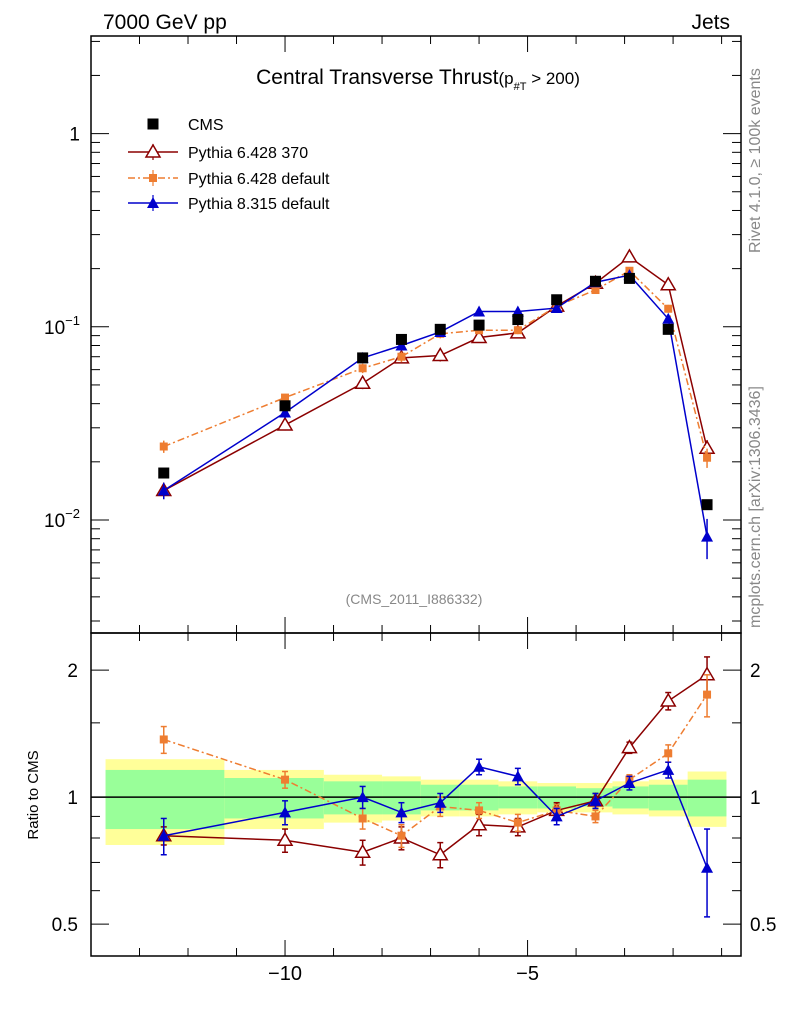 The width and height of the screenshot is (786, 1024). Describe the element at coordinates (185, 125) in the screenshot. I see `legend-item: CMS` at that location.